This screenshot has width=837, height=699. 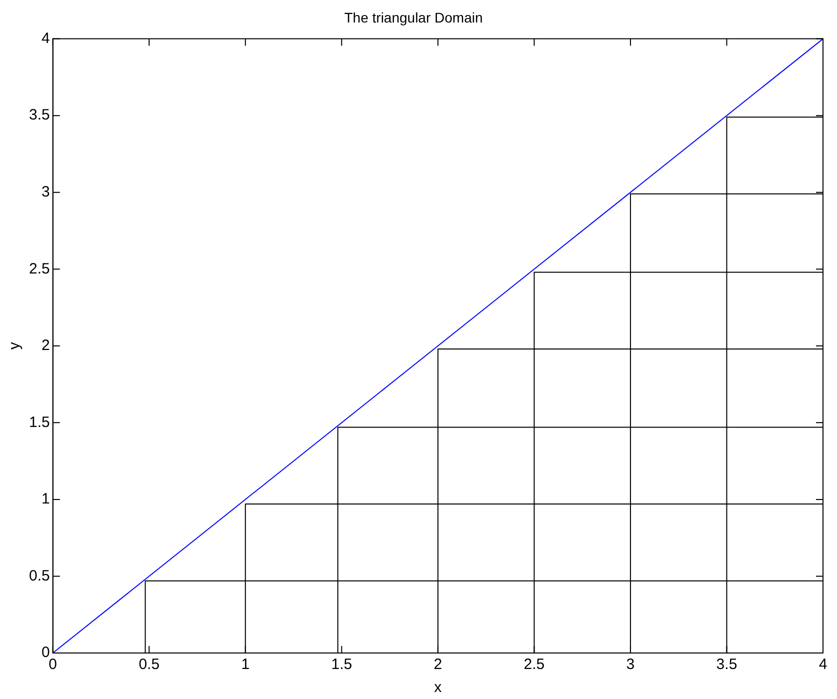 I want to click on y-tick-label: 0, so click(x=46, y=653).